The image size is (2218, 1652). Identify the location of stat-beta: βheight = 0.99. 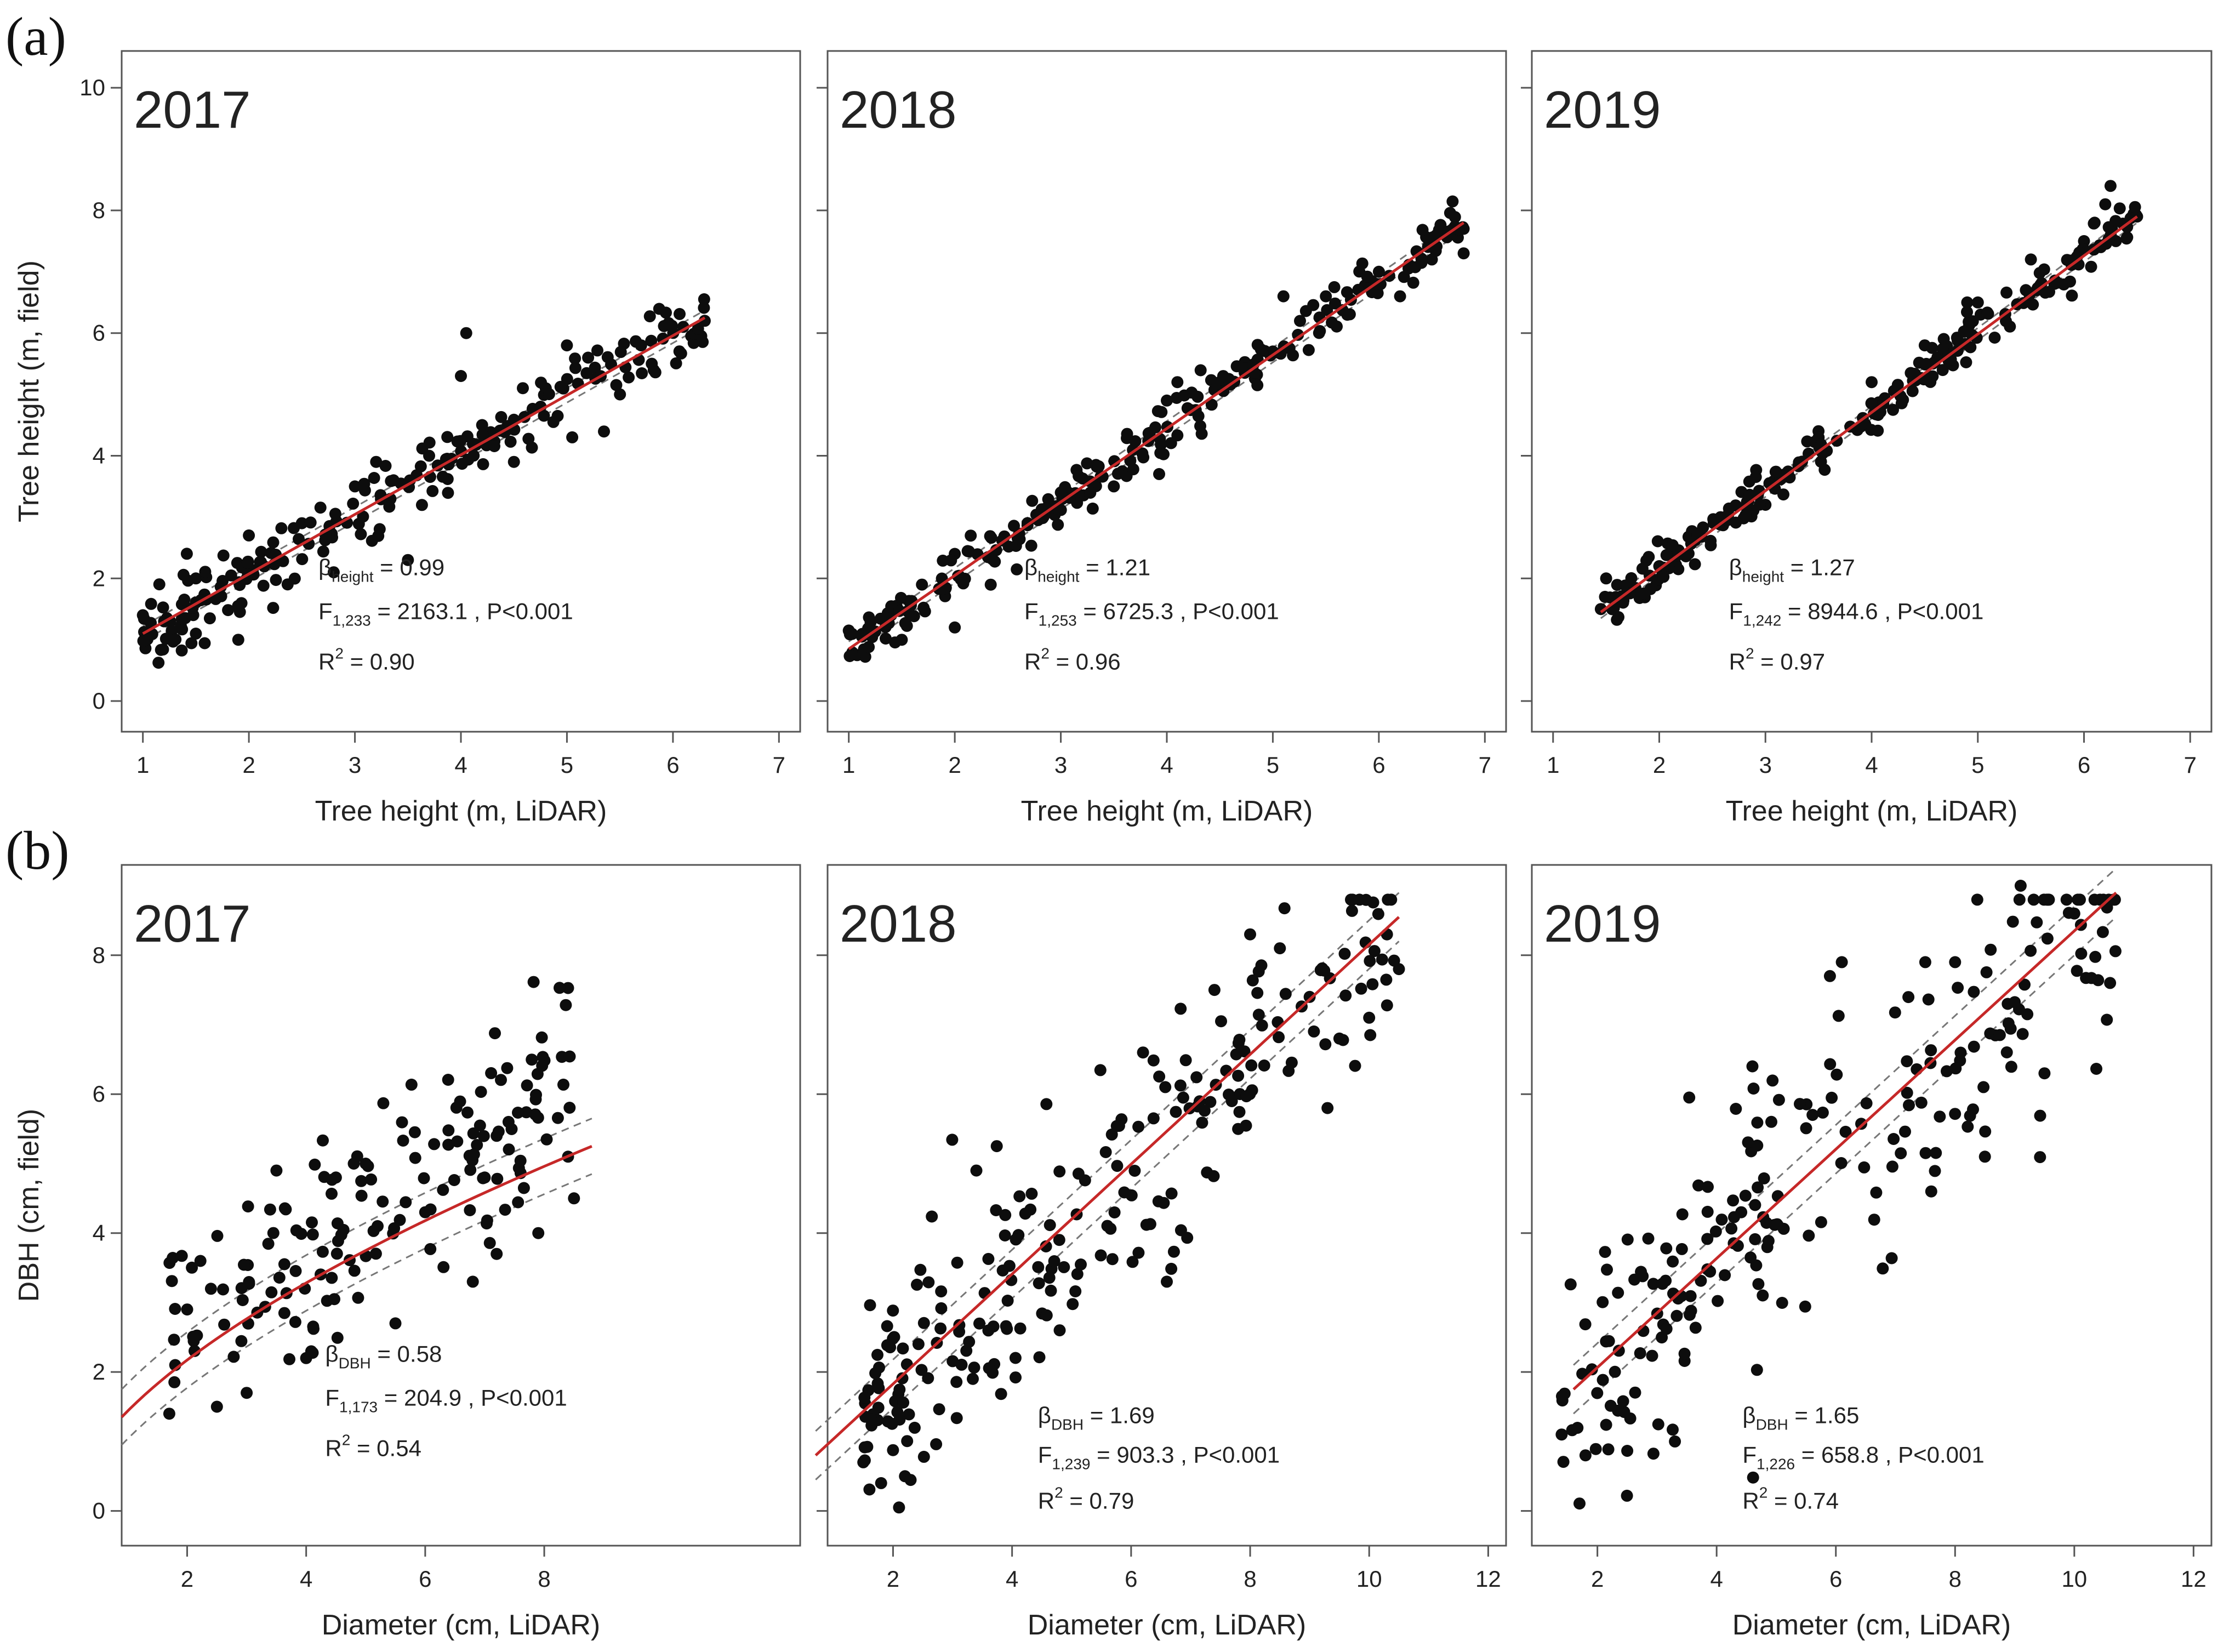
(381, 570).